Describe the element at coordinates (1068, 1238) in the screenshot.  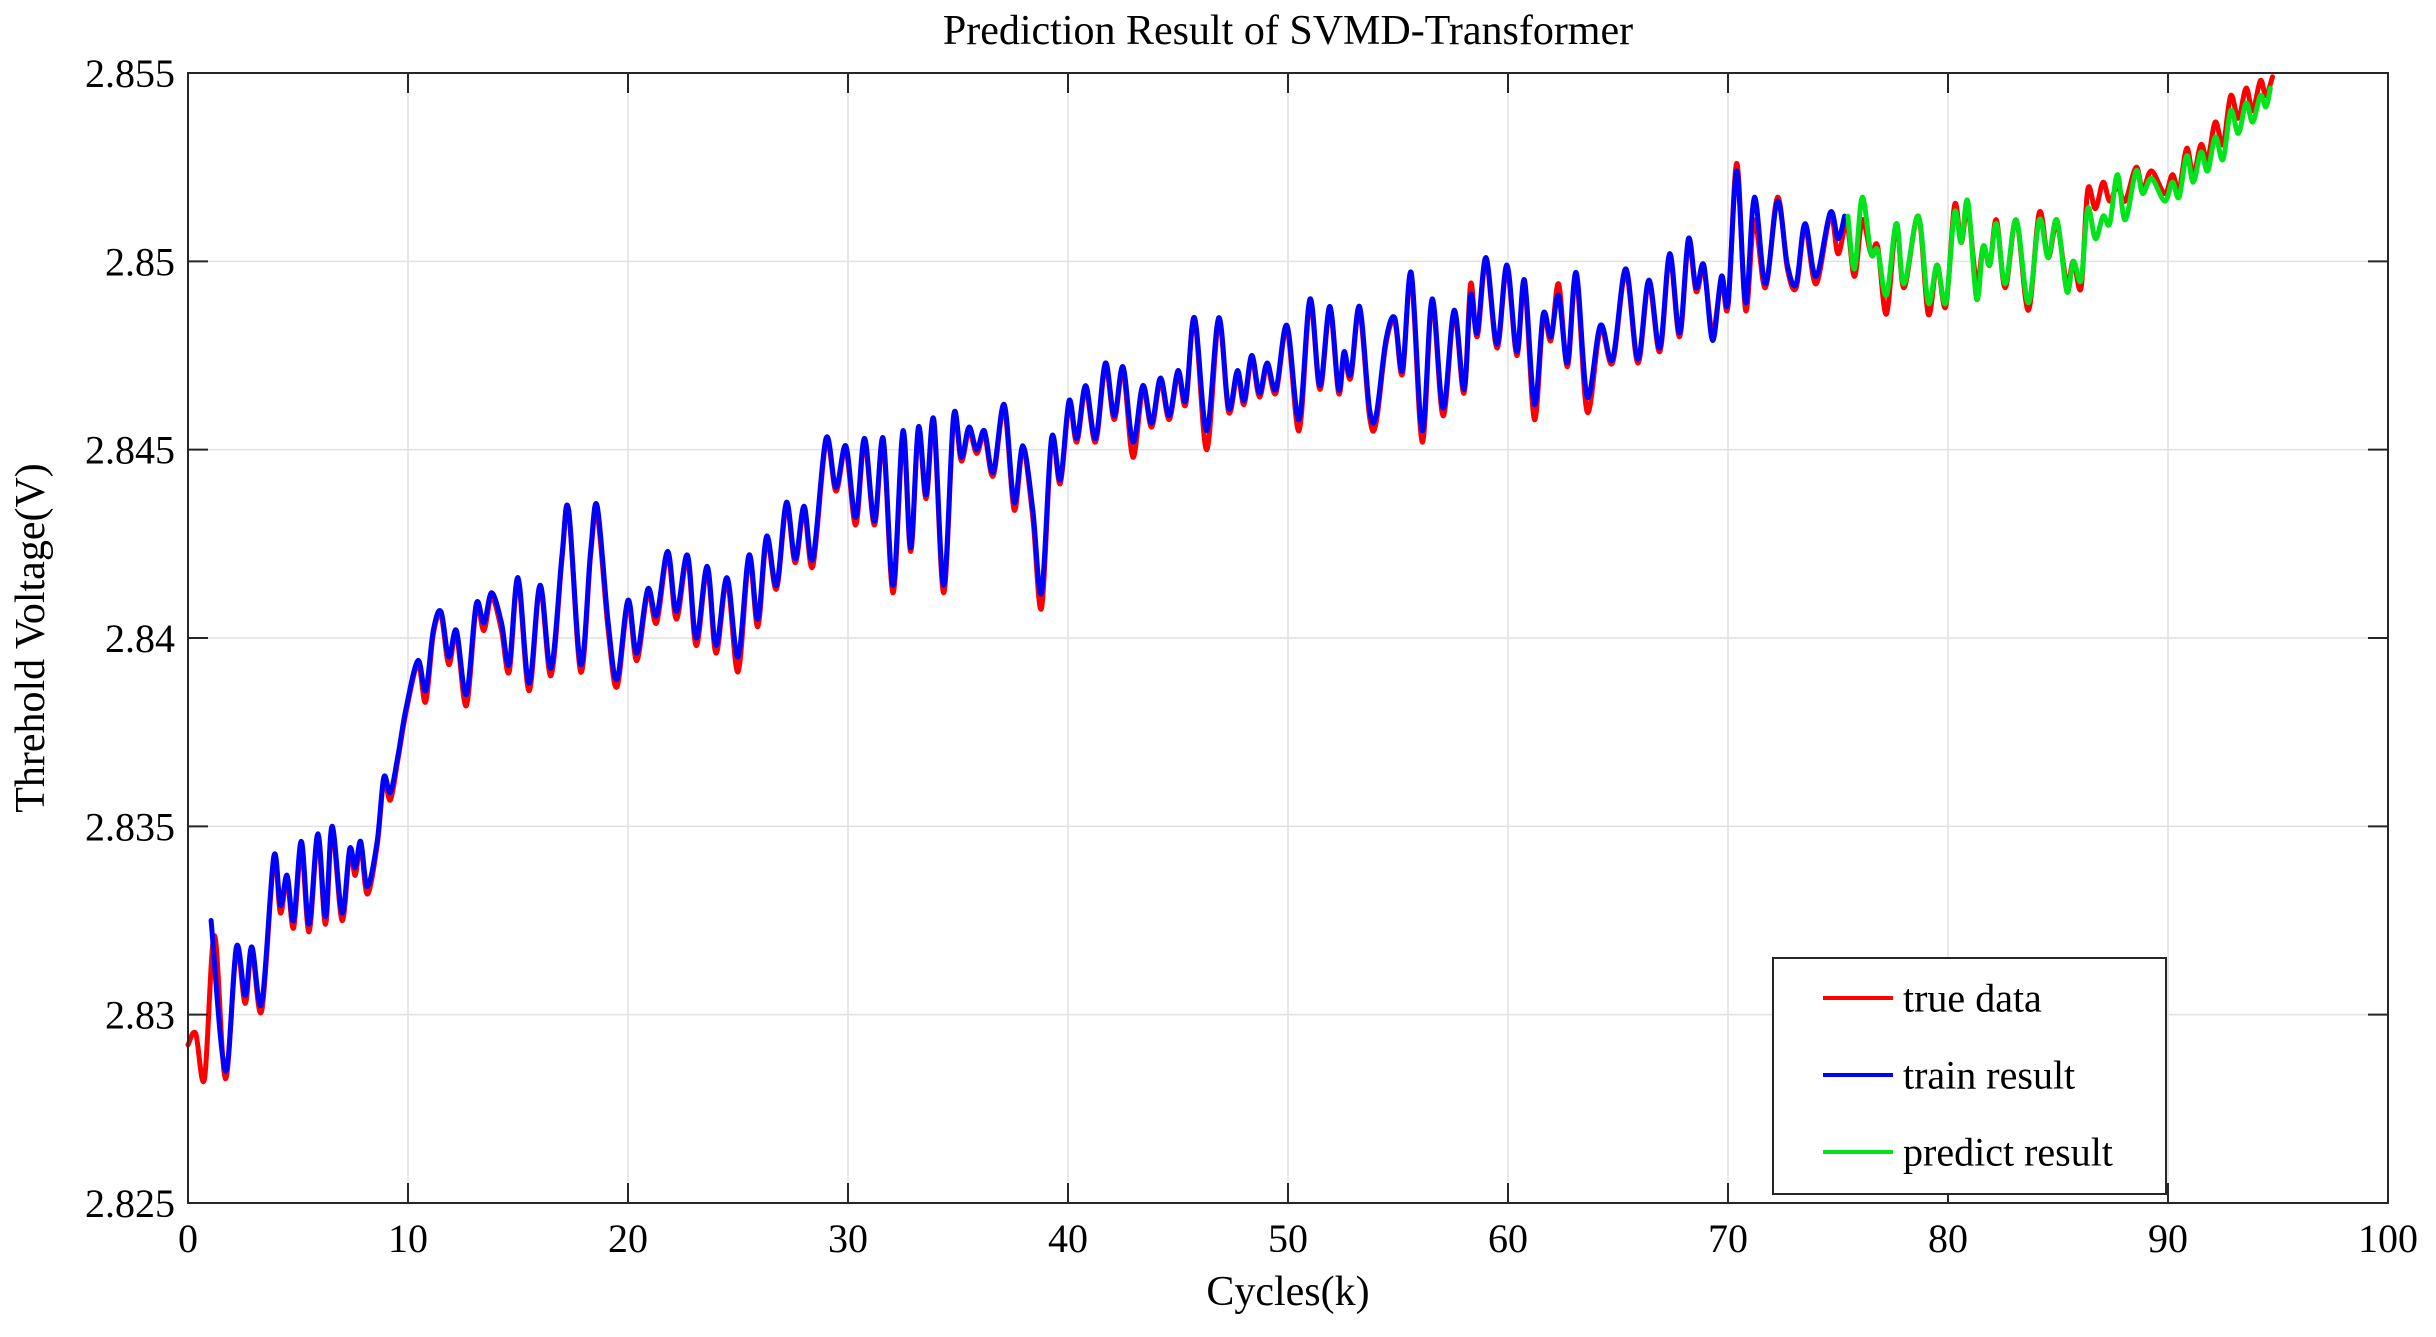
I see `x-tick-label: 40` at that location.